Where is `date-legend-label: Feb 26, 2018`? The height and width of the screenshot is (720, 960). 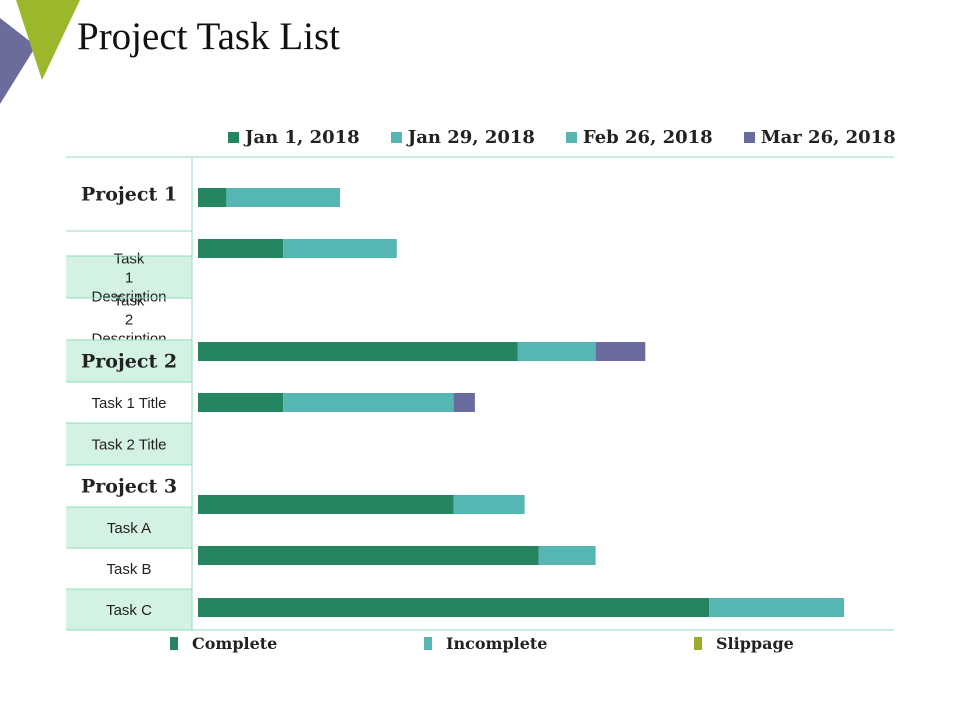 date-legend-label: Feb 26, 2018 is located at coordinates (647, 137).